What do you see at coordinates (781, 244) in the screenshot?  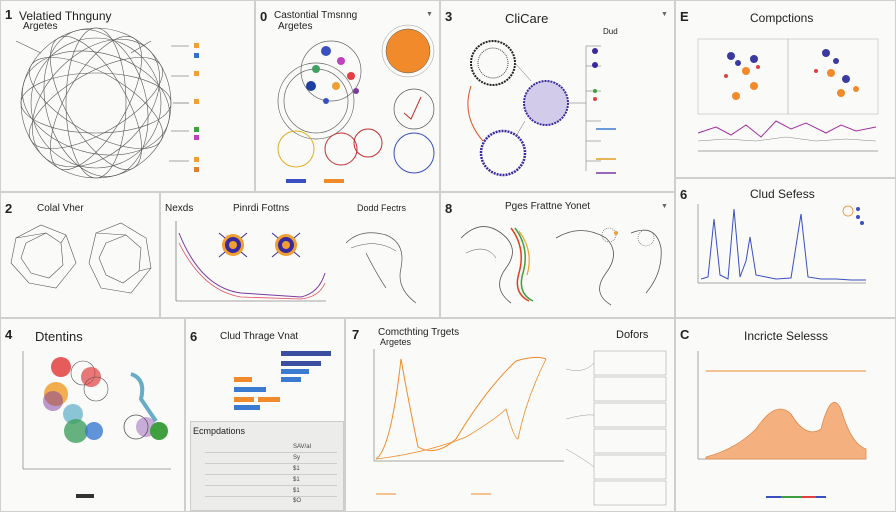 I see `peak-line-chart` at bounding box center [781, 244].